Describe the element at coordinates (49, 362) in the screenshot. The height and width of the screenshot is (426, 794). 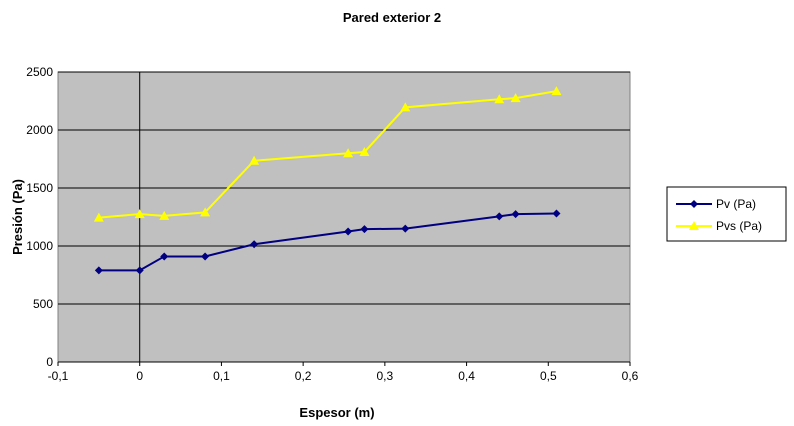
I see `y-tick-label: 0` at that location.